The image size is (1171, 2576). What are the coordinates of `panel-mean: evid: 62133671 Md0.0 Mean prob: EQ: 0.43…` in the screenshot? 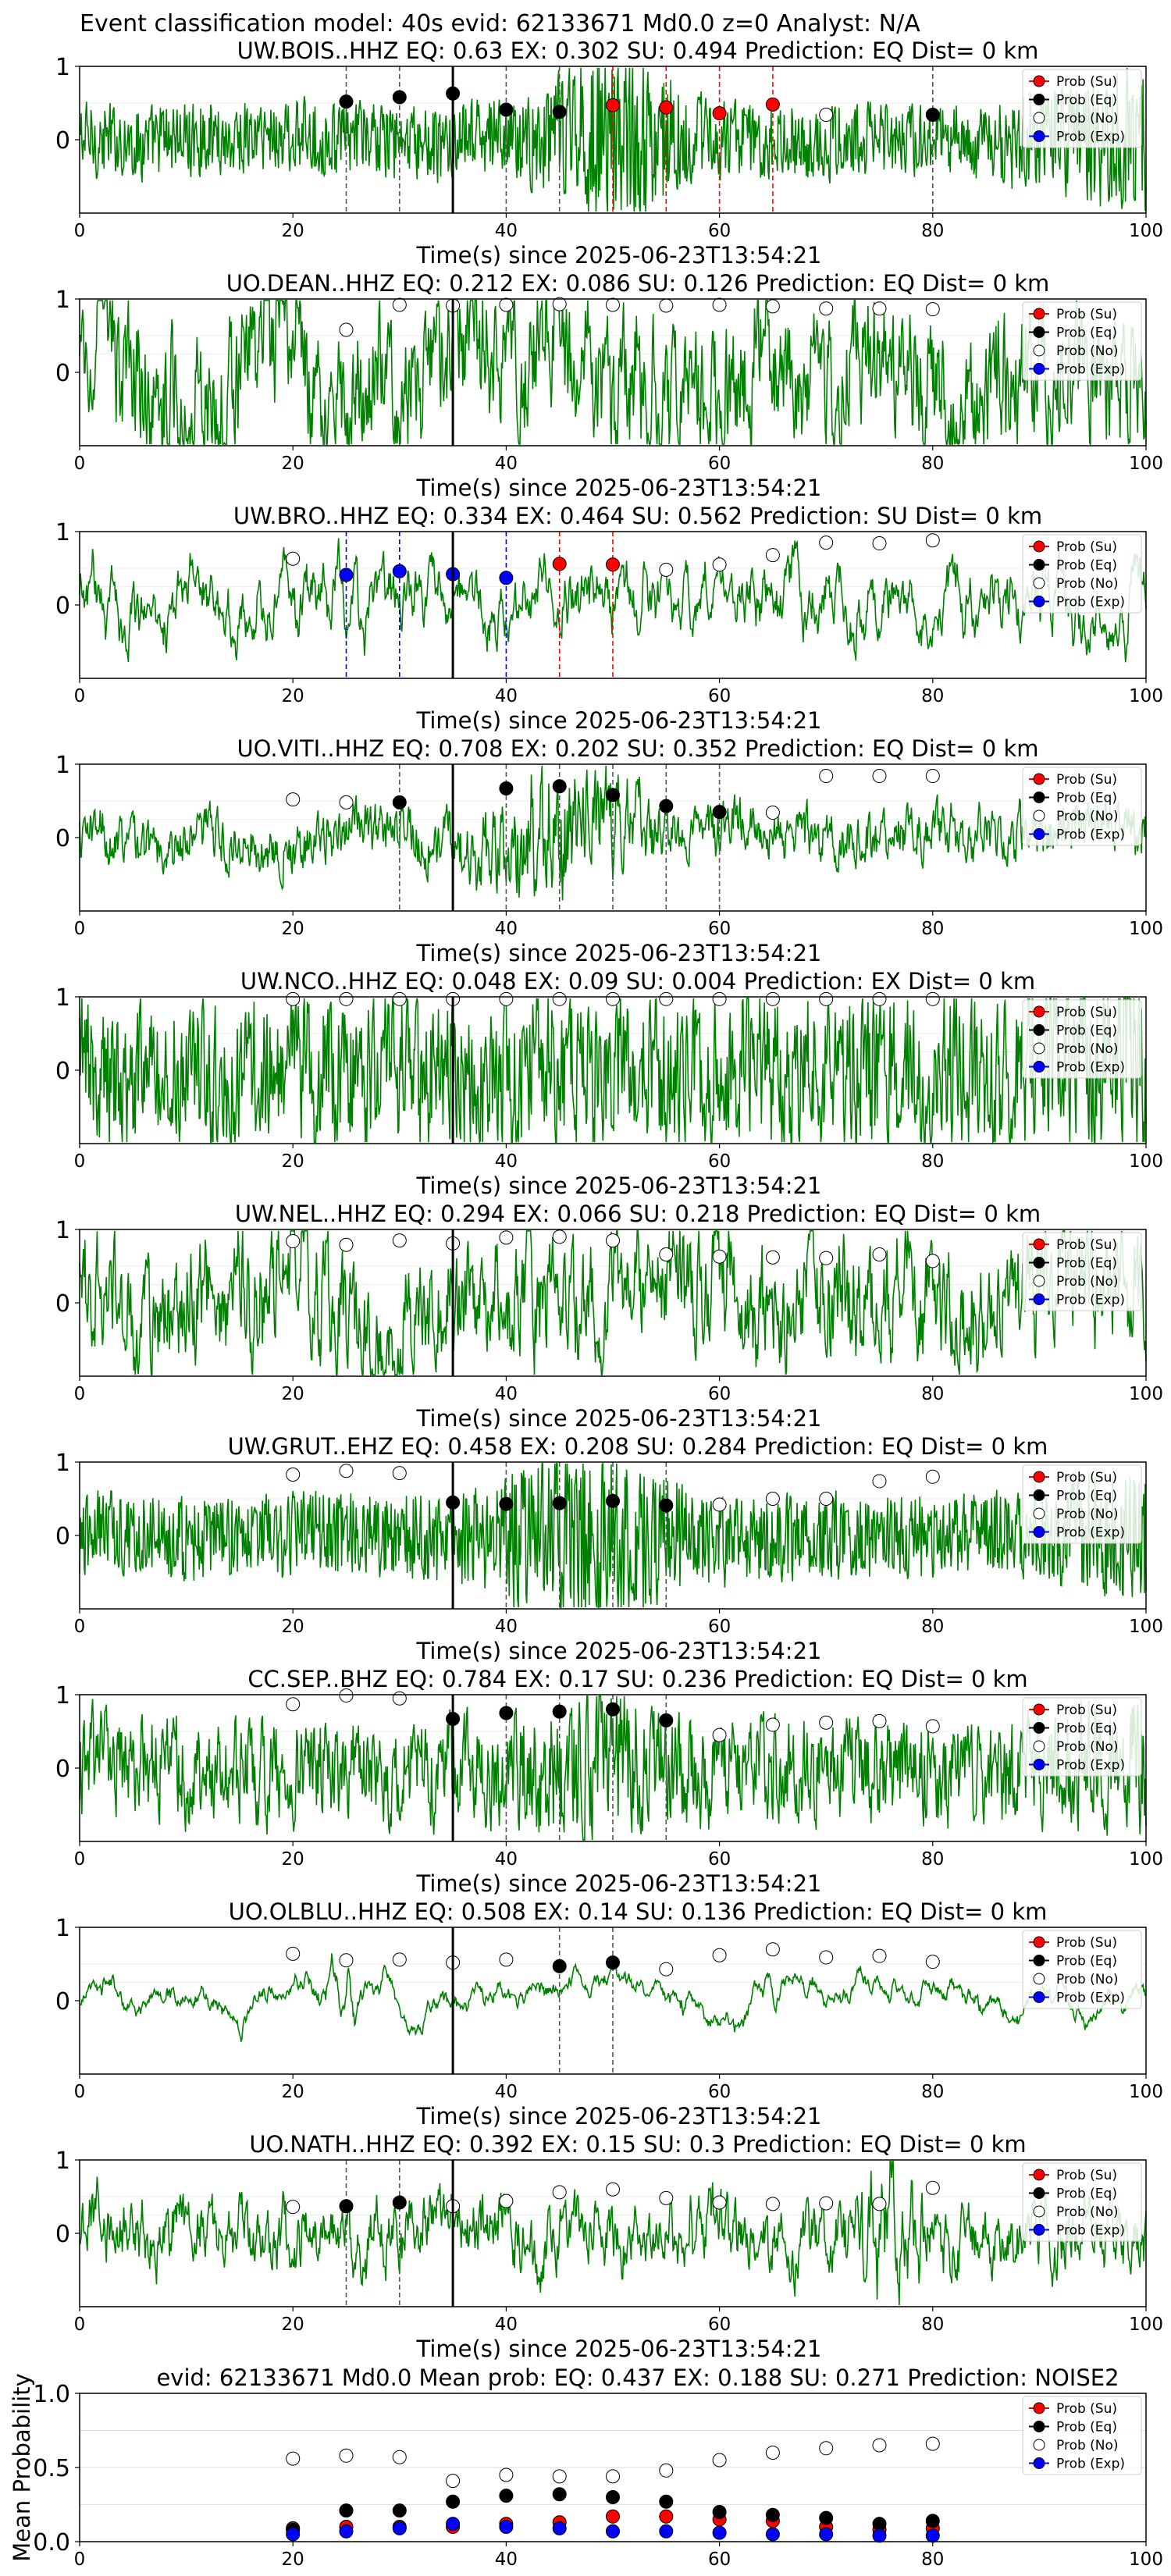 It's located at (586, 2467).